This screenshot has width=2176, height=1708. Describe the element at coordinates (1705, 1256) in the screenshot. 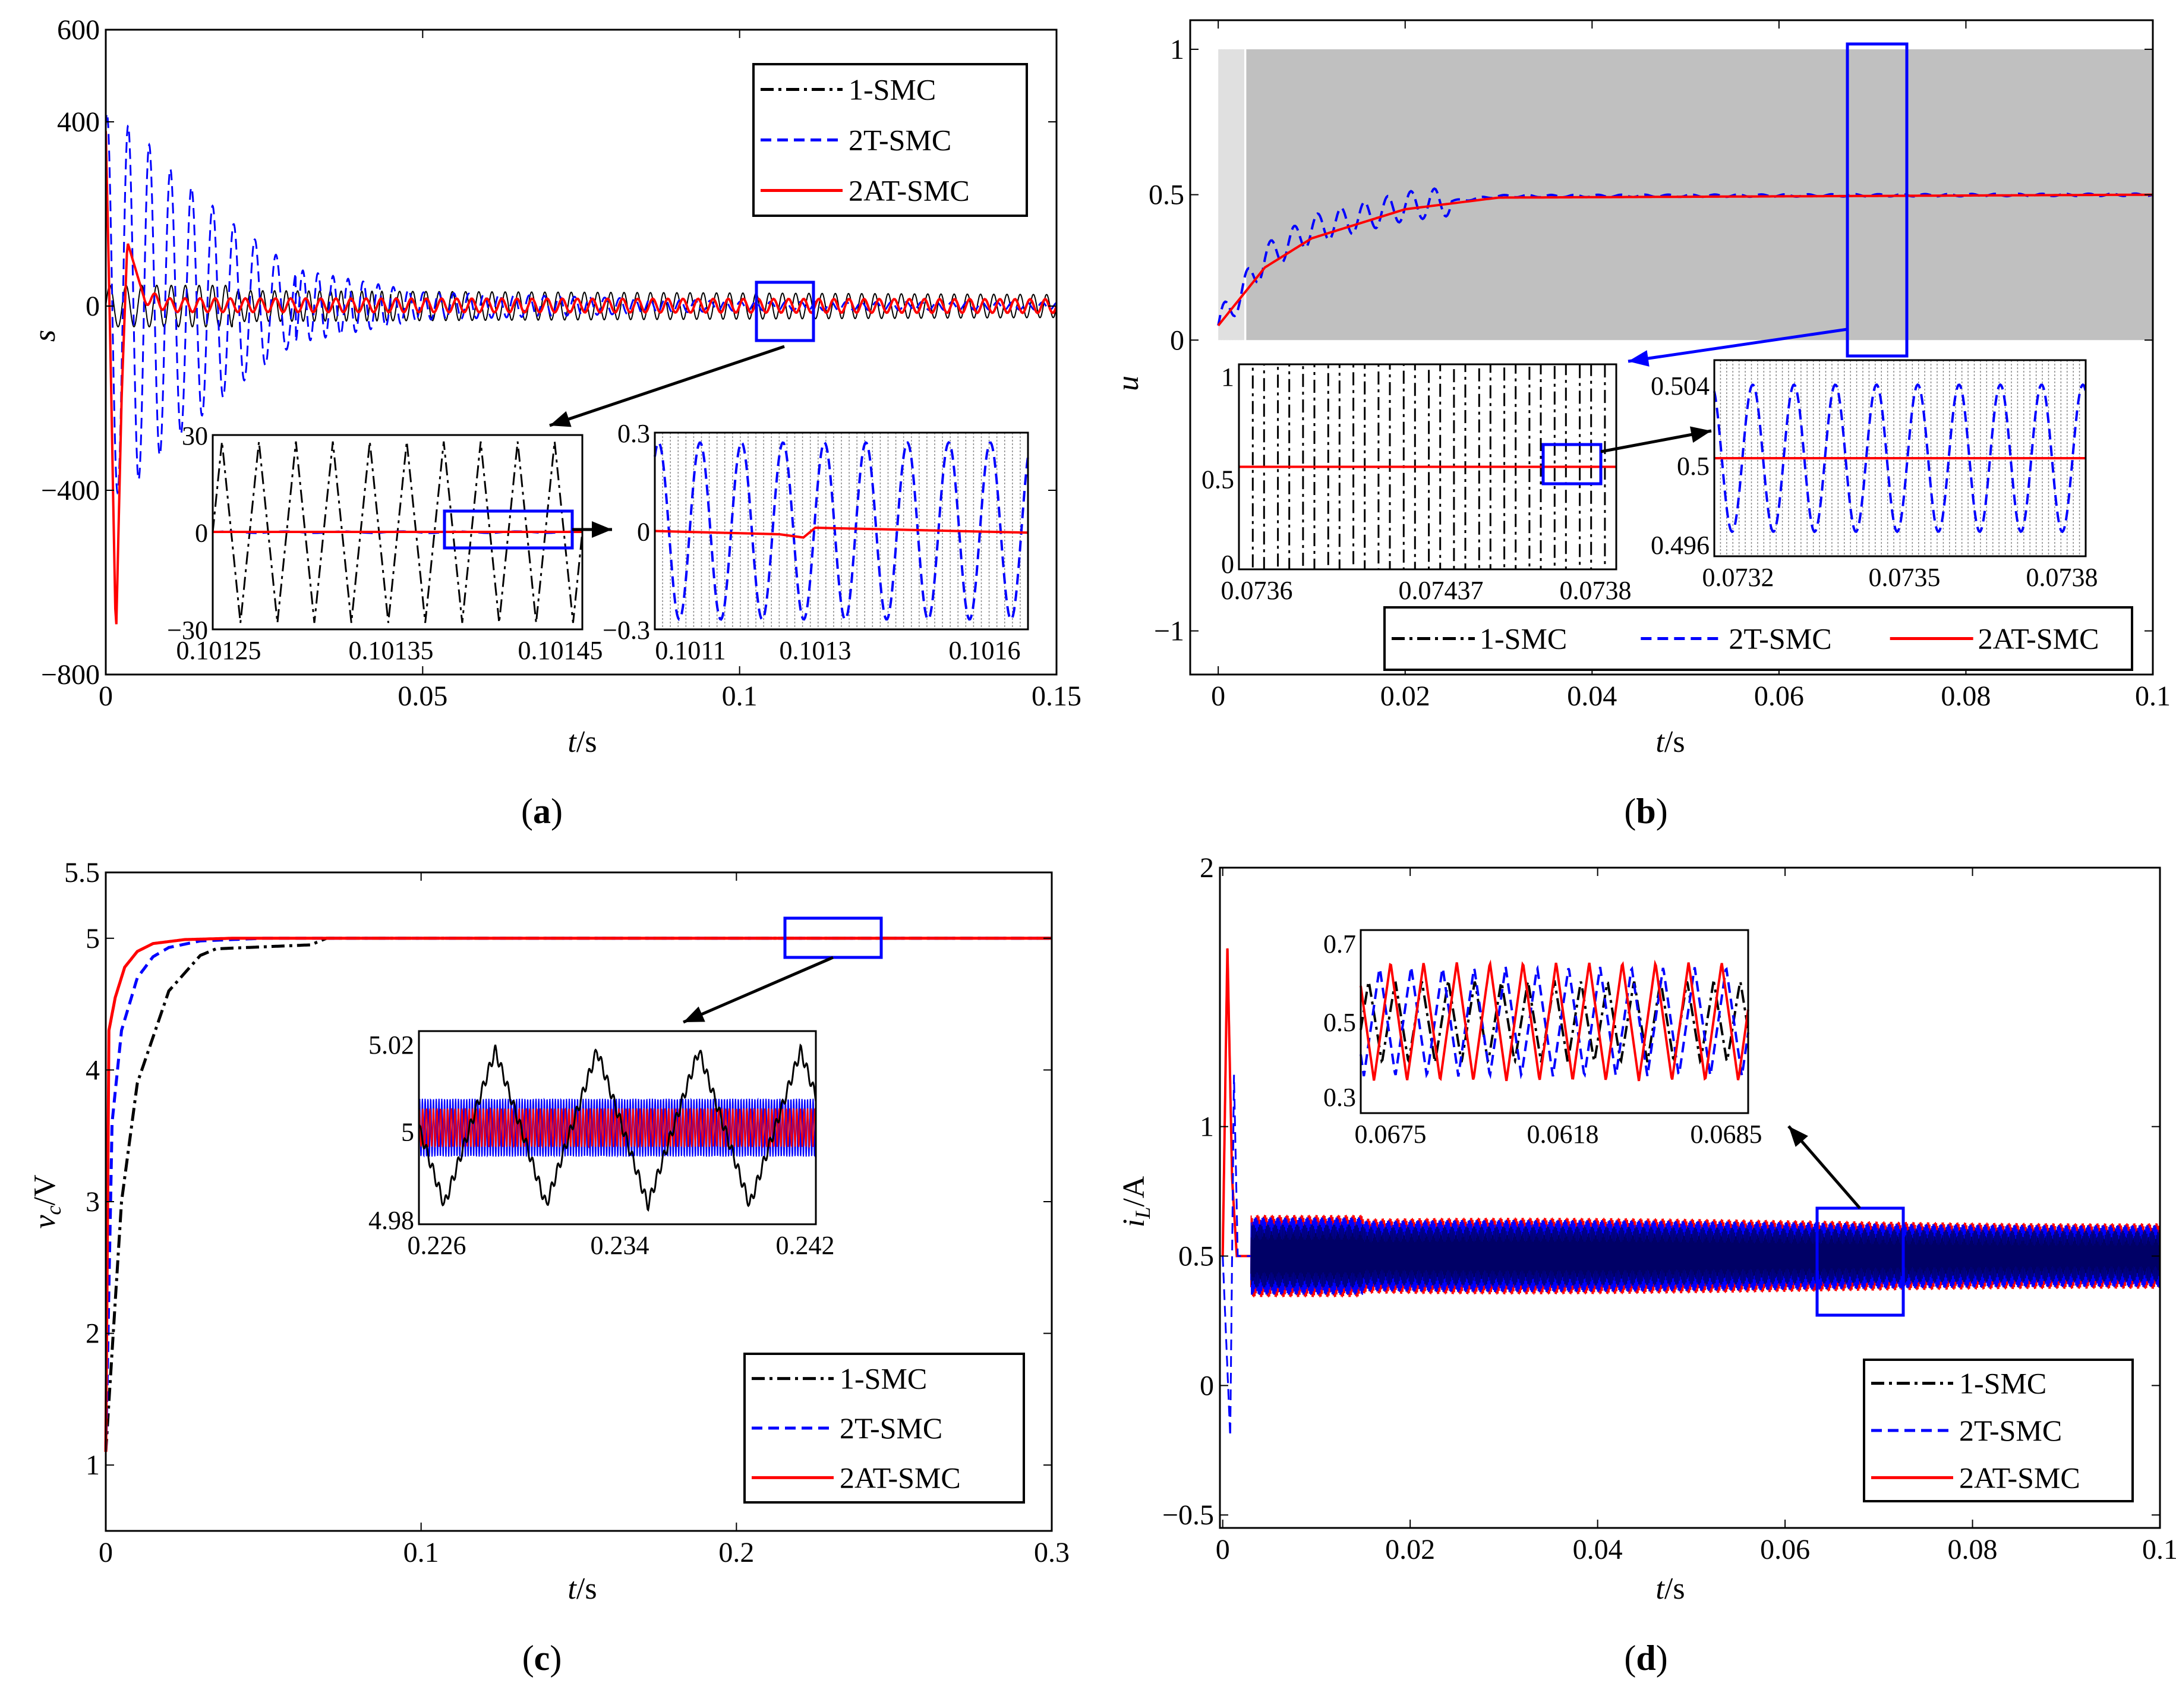

I see `series-1-smc` at that location.